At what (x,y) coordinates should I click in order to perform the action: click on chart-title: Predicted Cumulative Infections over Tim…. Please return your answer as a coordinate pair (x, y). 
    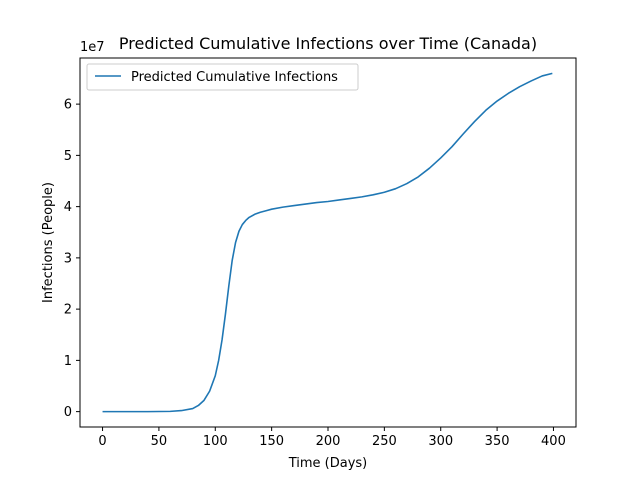
    Looking at the image, I should click on (328, 43).